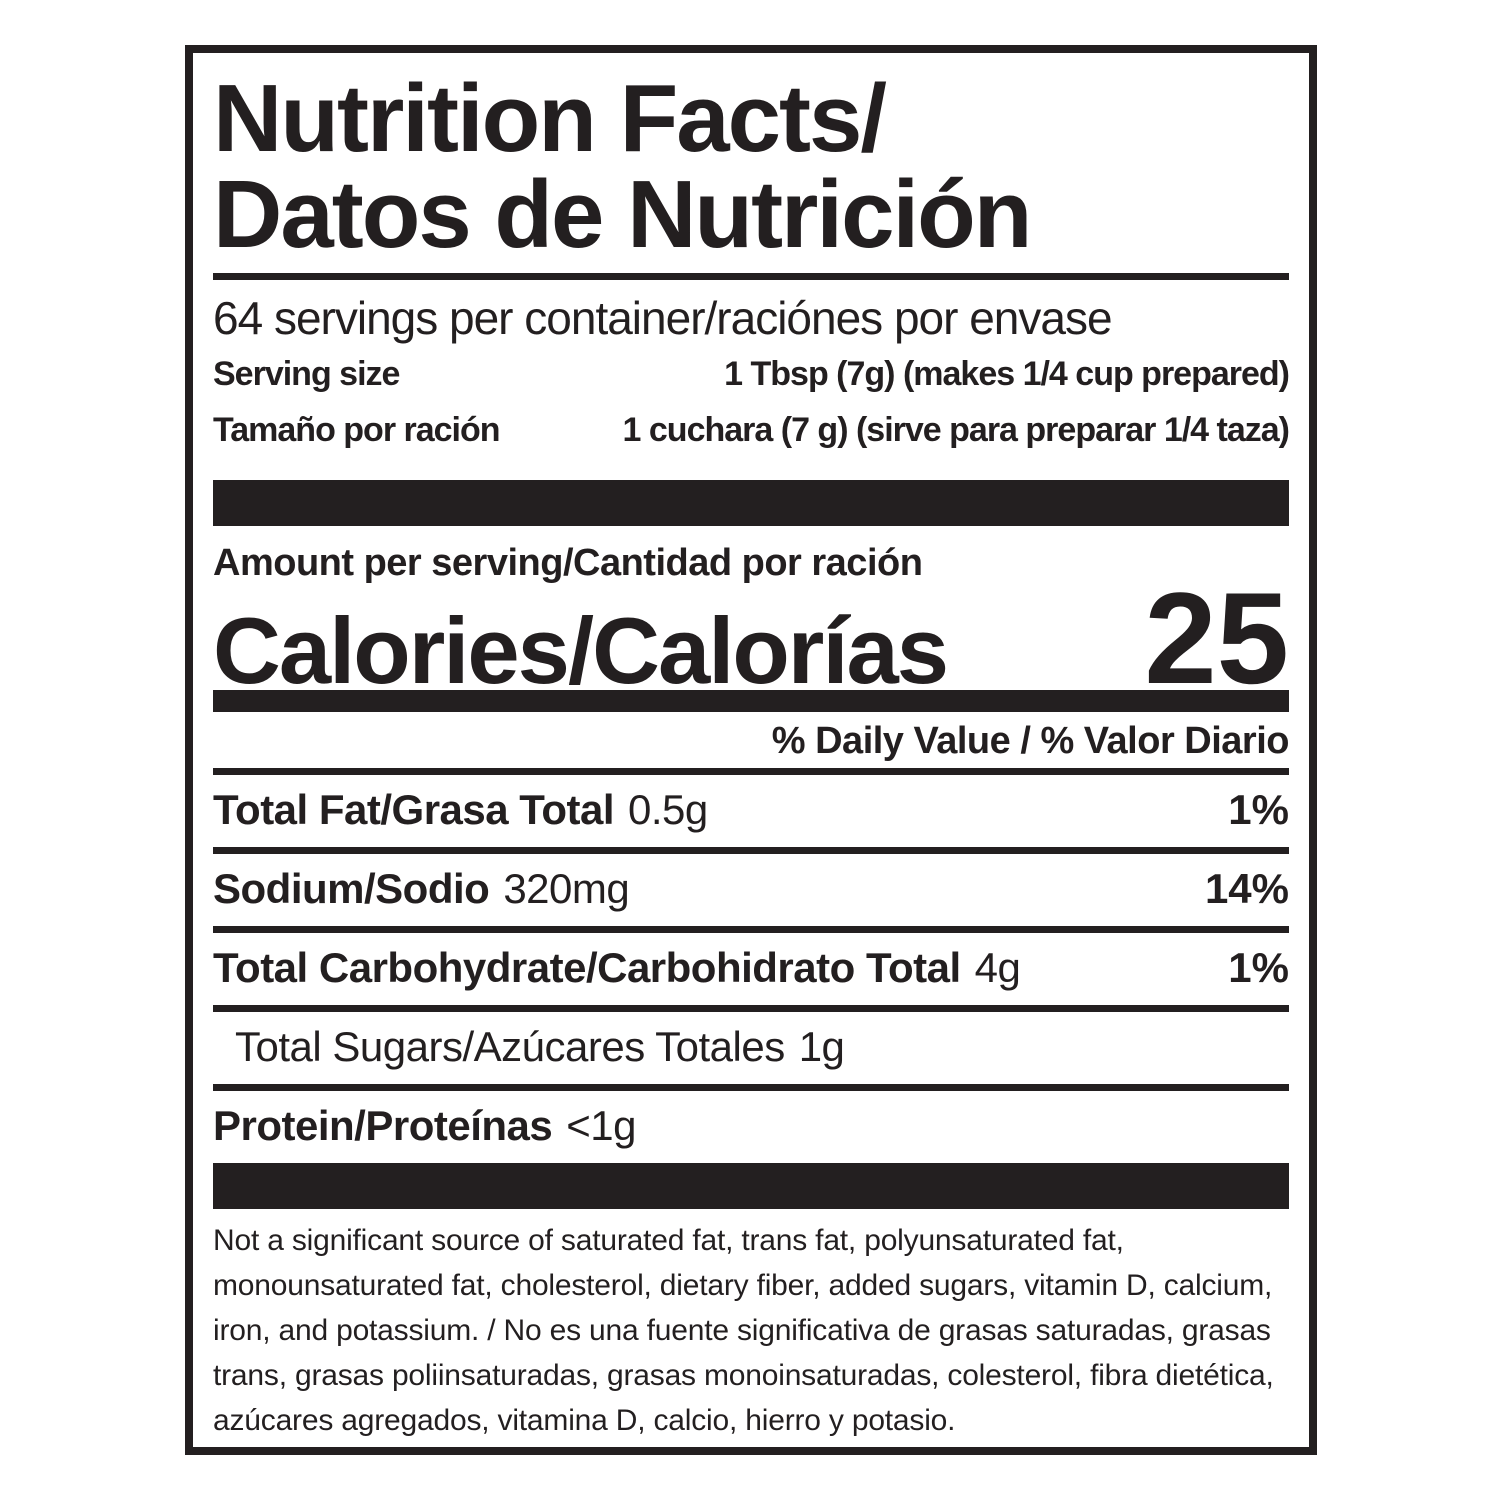 The width and height of the screenshot is (1500, 1500). Describe the element at coordinates (351, 888) in the screenshot. I see `nutrient-label: Sodium/Sodio` at that location.